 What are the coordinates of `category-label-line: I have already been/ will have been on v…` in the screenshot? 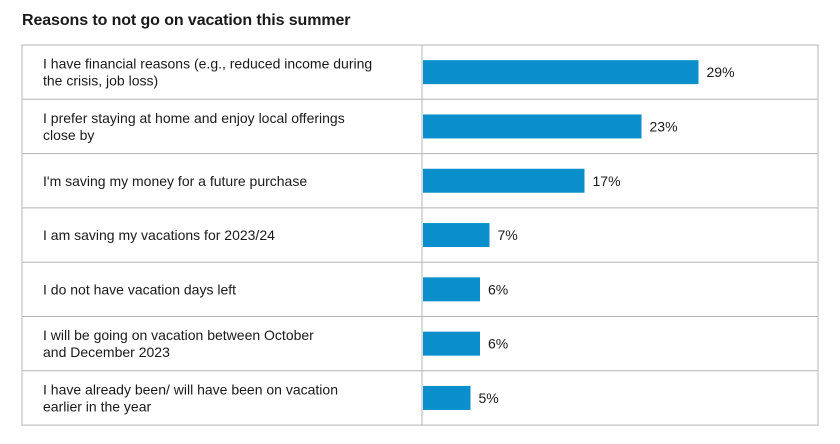 It's located at (190, 389).